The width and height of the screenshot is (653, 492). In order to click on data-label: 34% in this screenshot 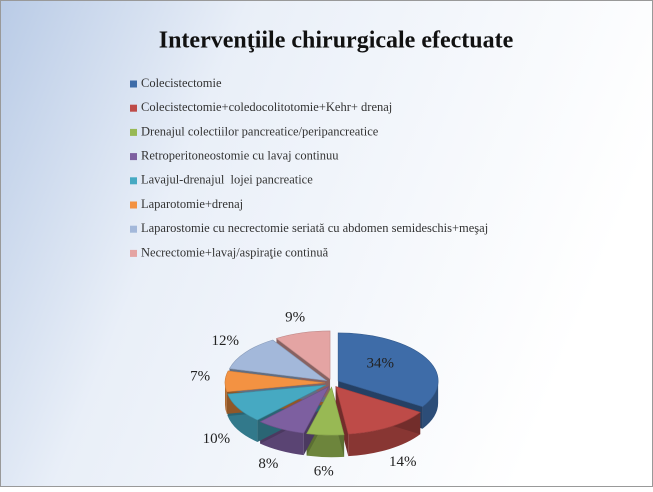, I will do `click(380, 364)`.